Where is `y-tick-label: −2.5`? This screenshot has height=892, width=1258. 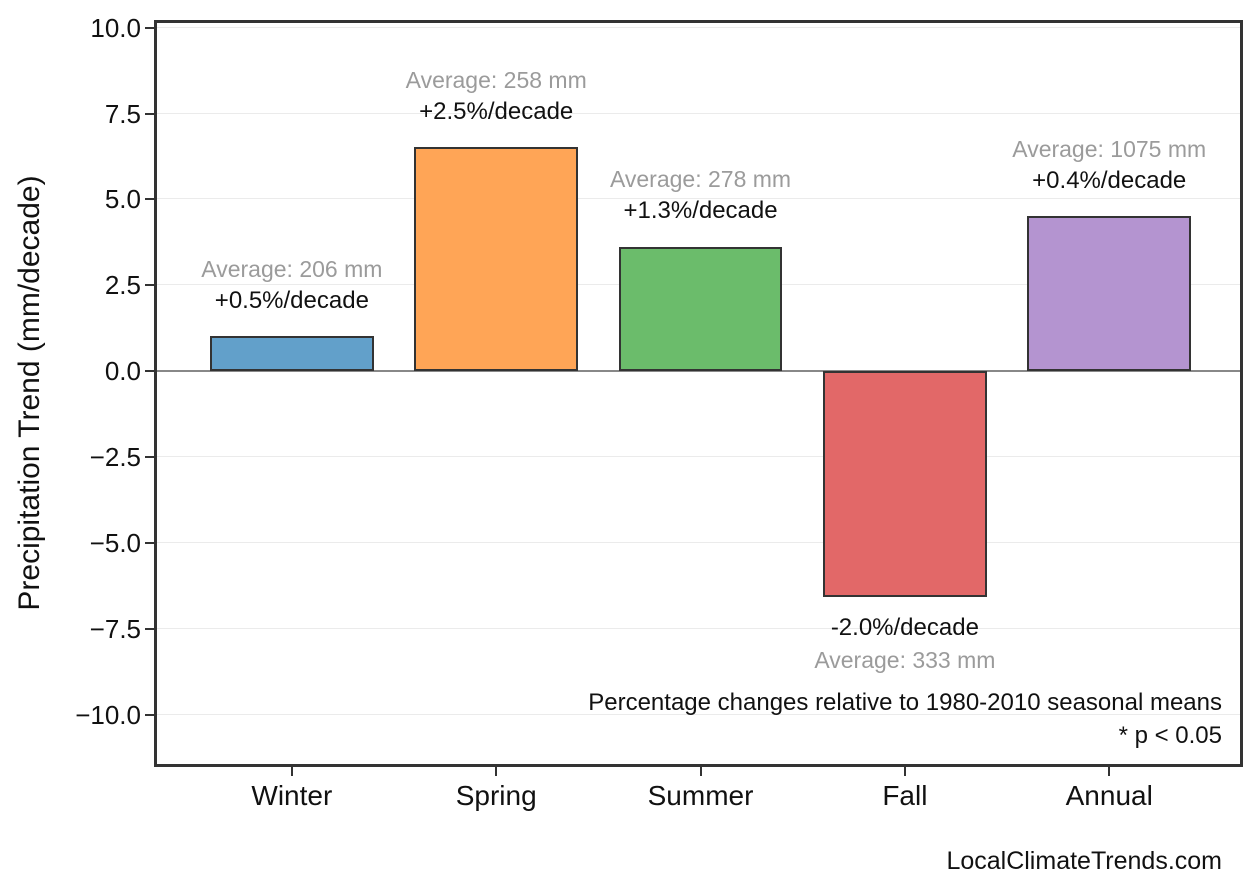
y-tick-label: −2.5 is located at coordinates (115, 457).